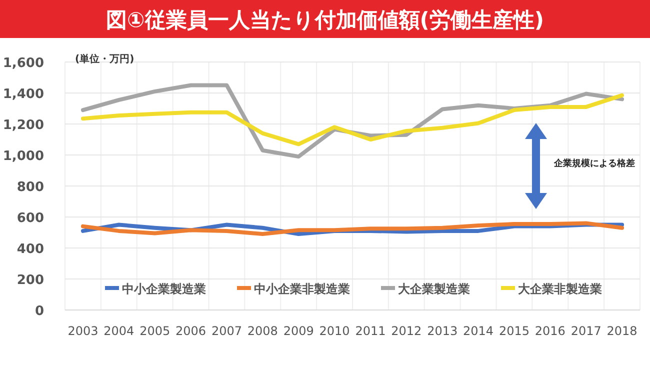 The image size is (650, 366). Describe the element at coordinates (550, 331) in the screenshot. I see `x-tick-label: 2016` at that location.